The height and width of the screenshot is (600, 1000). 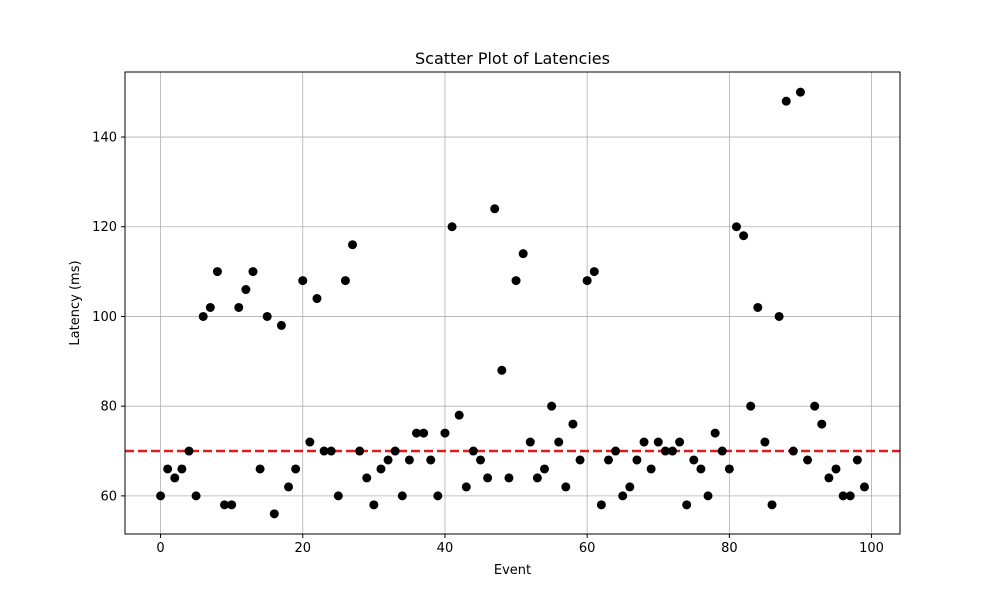 What do you see at coordinates (104, 317) in the screenshot?
I see `y-tick-label: 100` at bounding box center [104, 317].